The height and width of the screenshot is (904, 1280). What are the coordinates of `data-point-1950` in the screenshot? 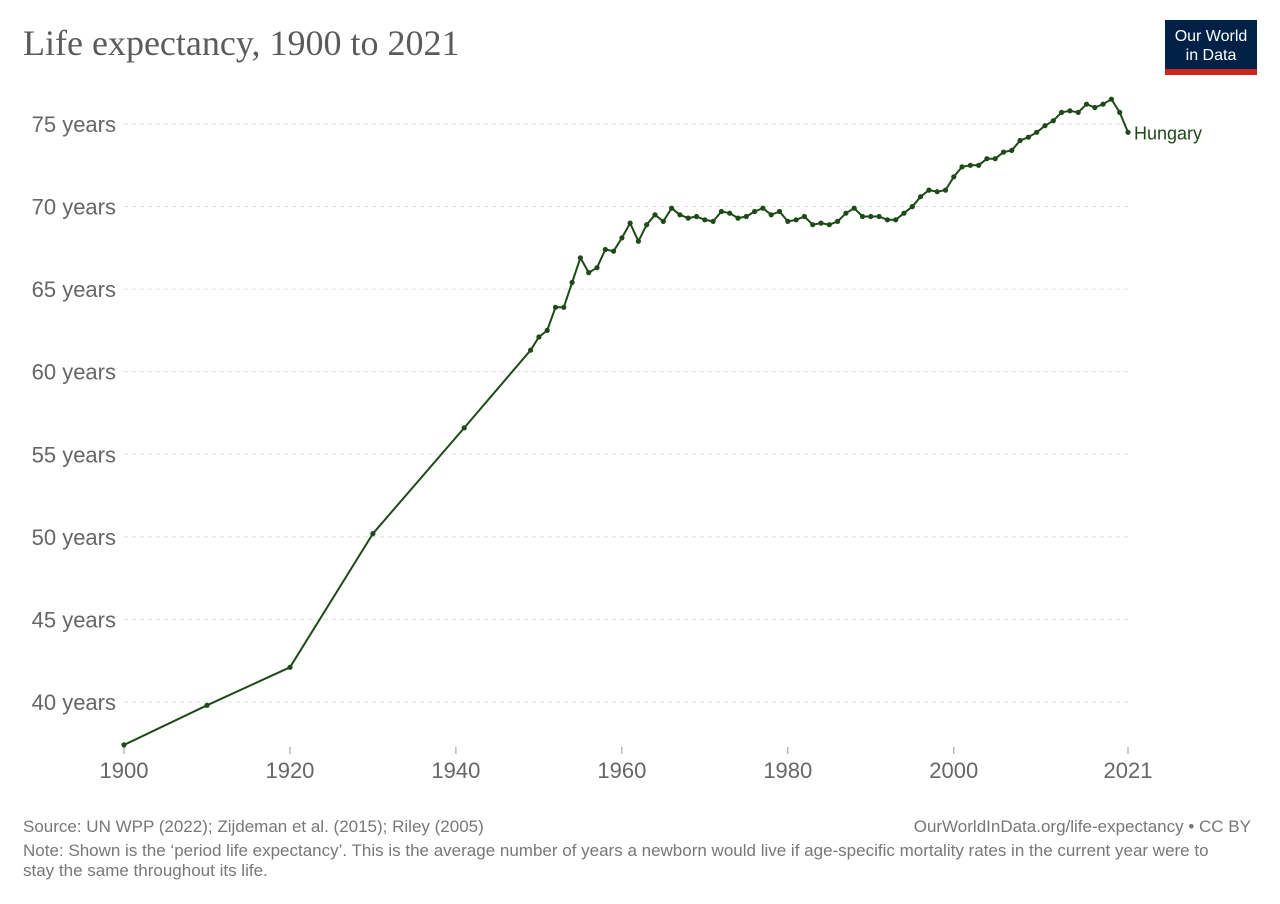 It's located at (539, 337).